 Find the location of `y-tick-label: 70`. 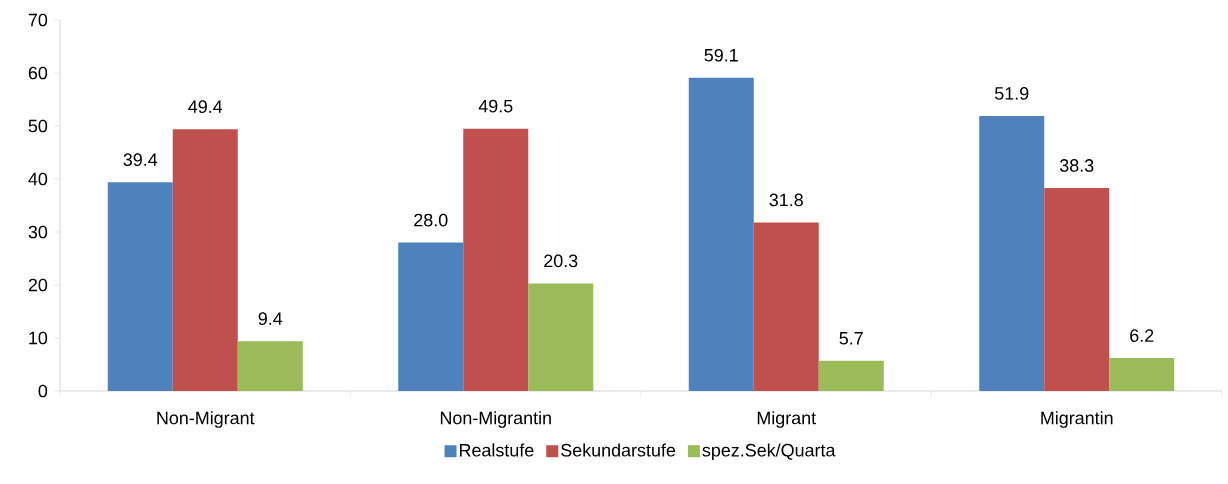

y-tick-label: 70 is located at coordinates (38, 20).